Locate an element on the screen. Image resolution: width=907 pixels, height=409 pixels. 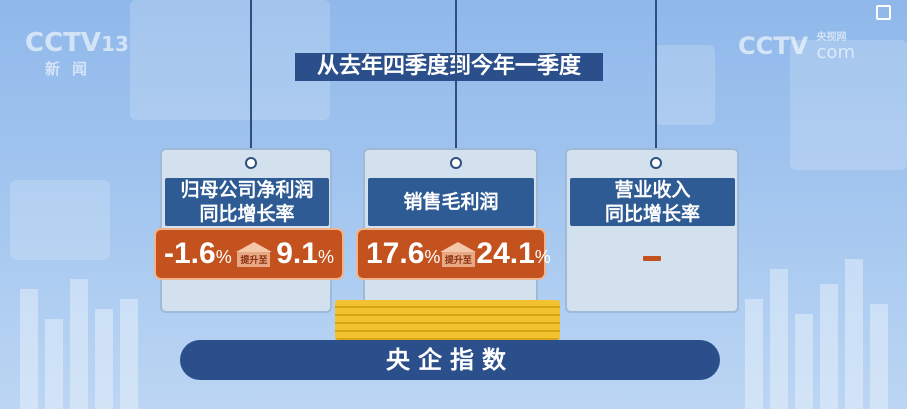
card-title: 销售毛利润 is located at coordinates (451, 202).